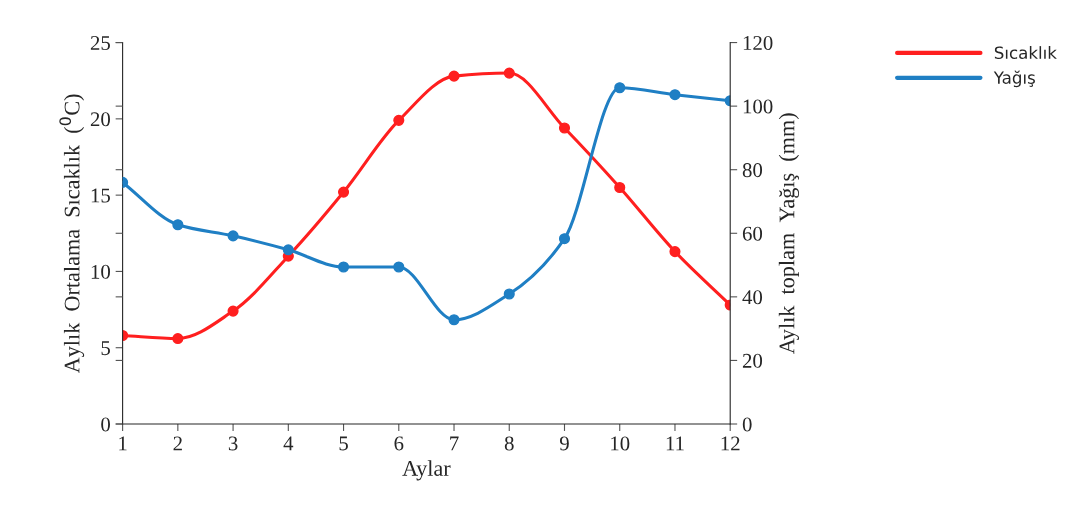 The width and height of the screenshot is (1085, 532). Describe the element at coordinates (730, 443) in the screenshot. I see `x-tick-label: 12` at that location.